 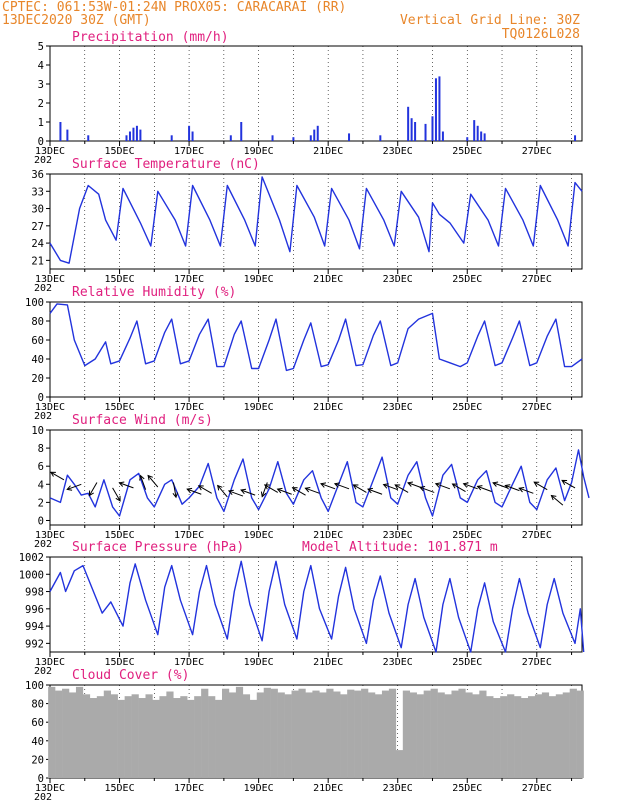 What do you see at coordinates (50, 407) in the screenshot?
I see `rh-xtick-label: 13DEC` at bounding box center [50, 407].